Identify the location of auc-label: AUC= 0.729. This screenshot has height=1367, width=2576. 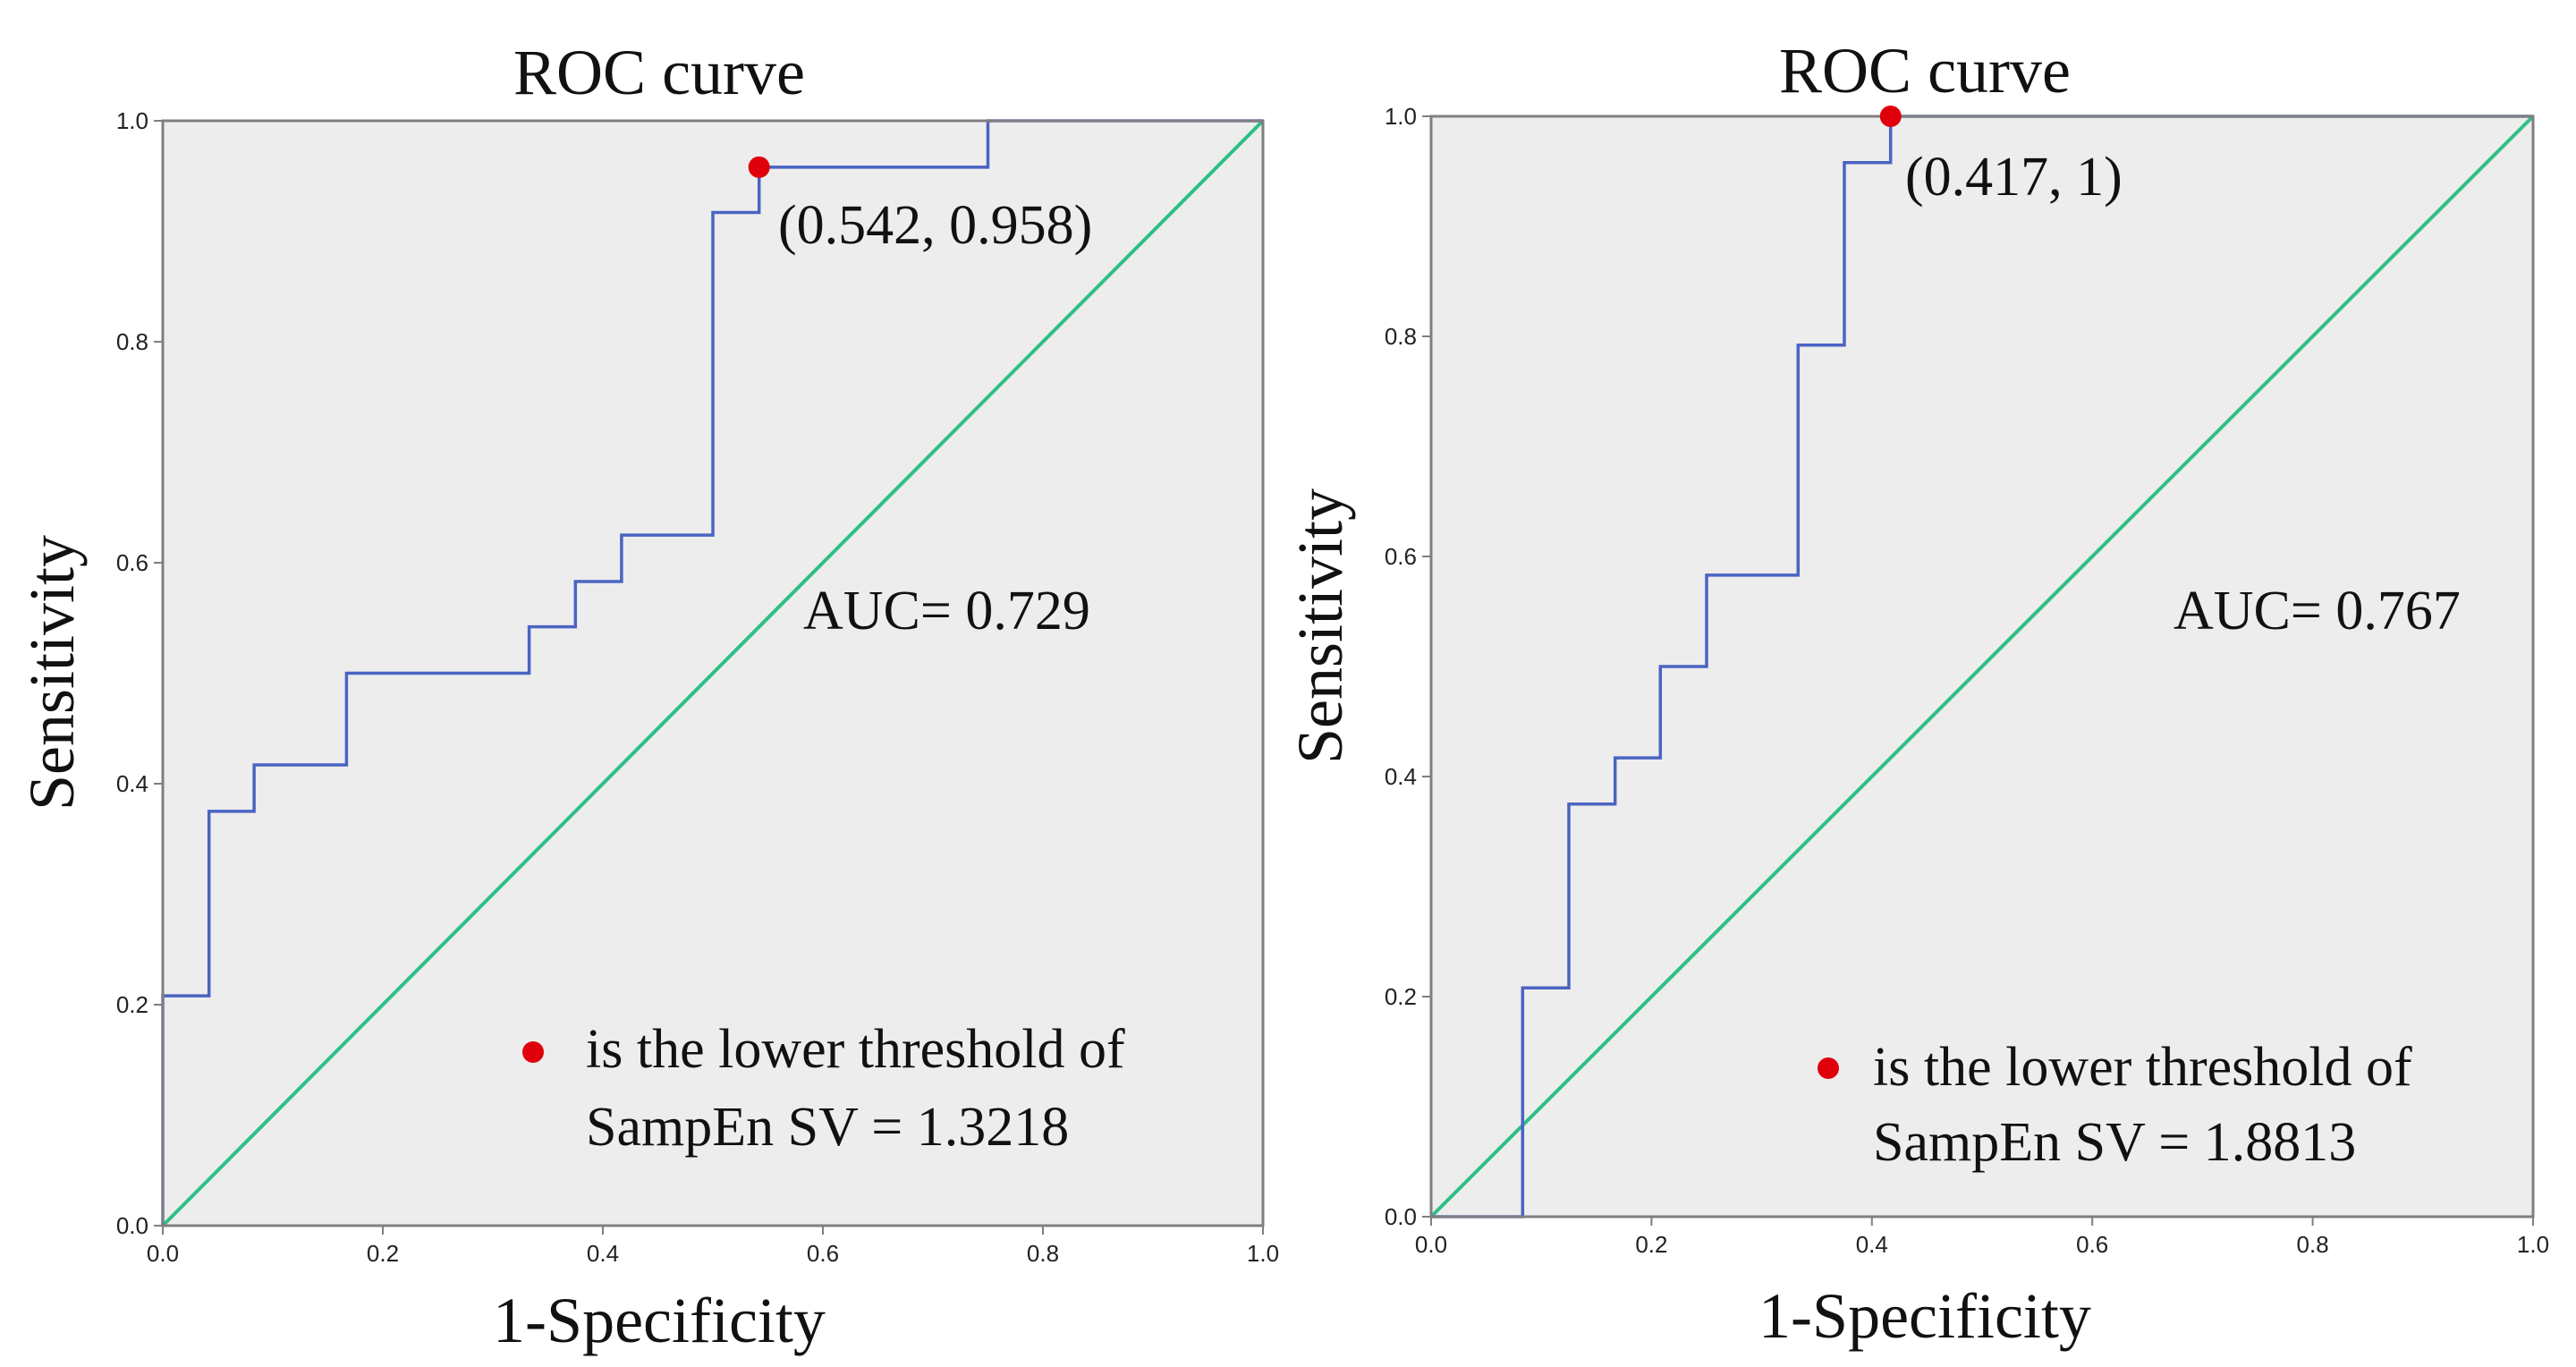
(946, 611).